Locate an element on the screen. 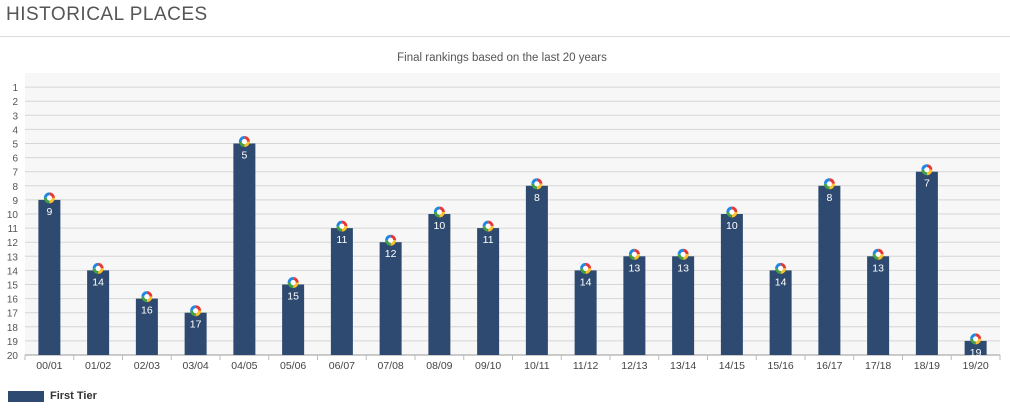 The width and height of the screenshot is (1010, 412). x-tick-label: 01/02 is located at coordinates (98, 366).